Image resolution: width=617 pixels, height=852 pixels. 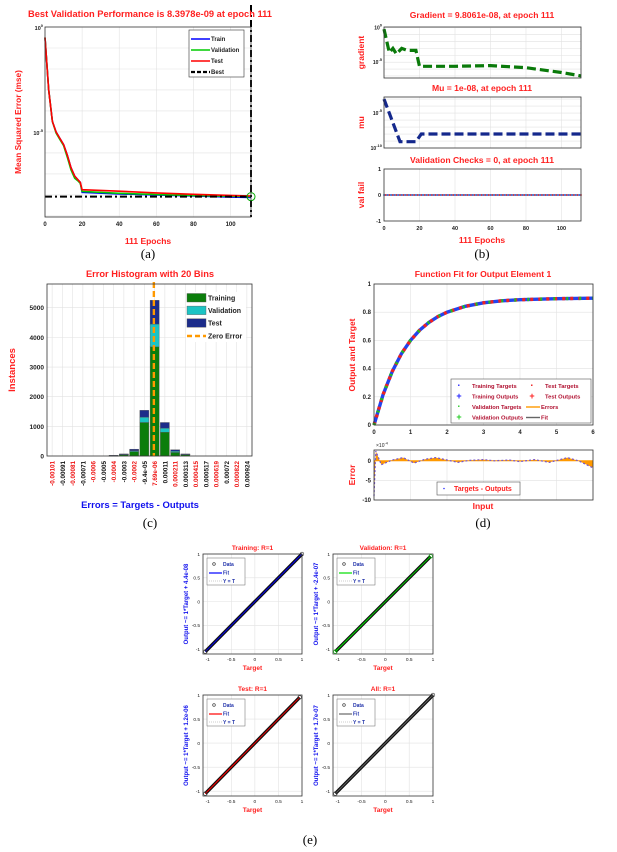 I want to click on x-tick-label: 5, so click(x=557, y=433).